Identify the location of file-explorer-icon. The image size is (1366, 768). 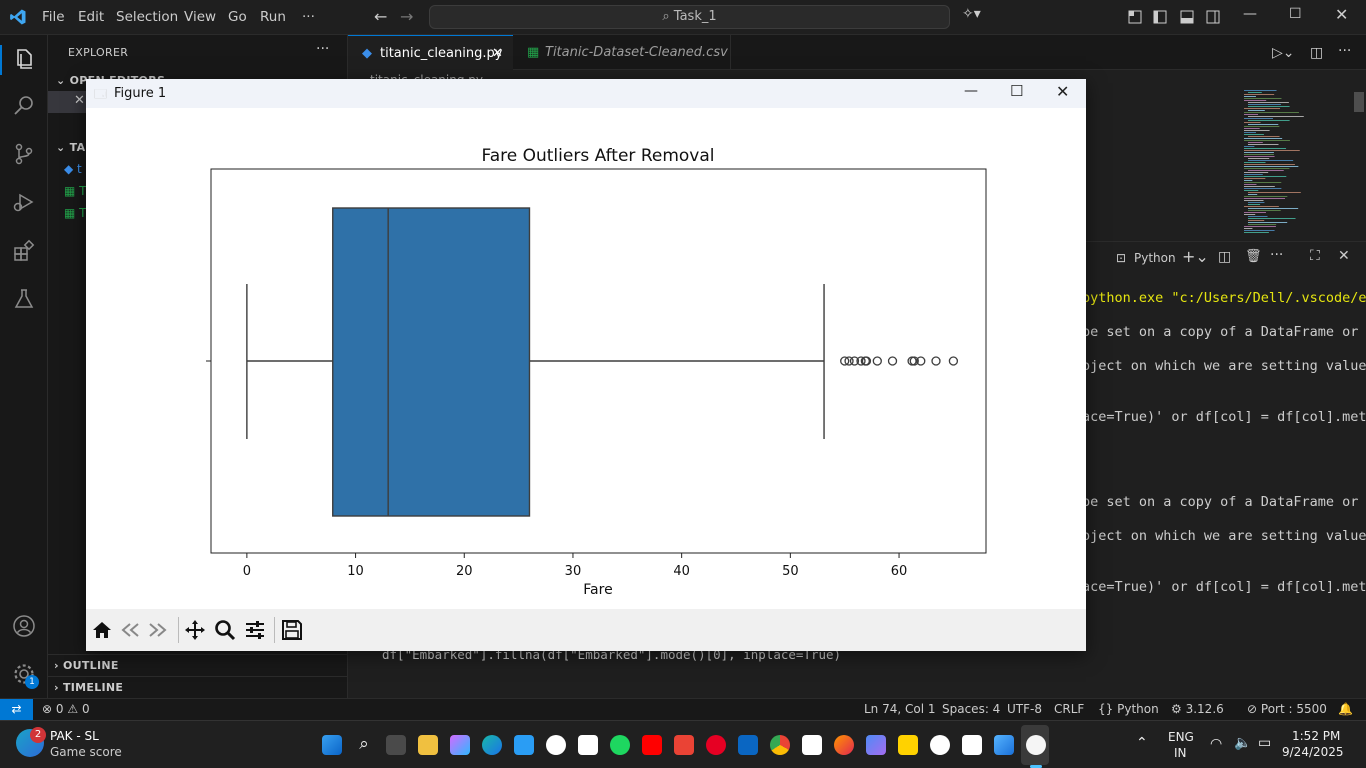
(428, 745).